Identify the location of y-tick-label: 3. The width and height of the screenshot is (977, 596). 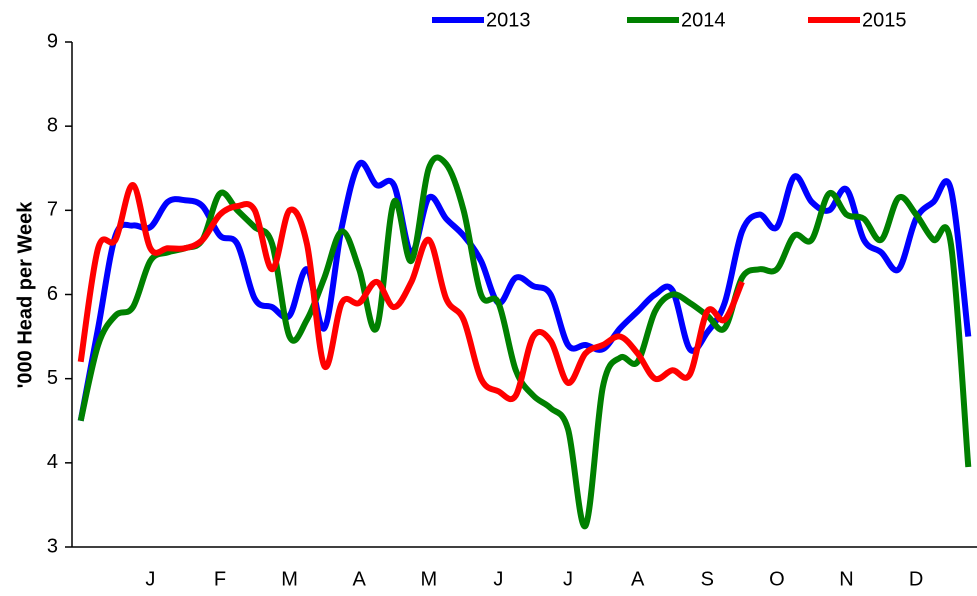
(52, 546).